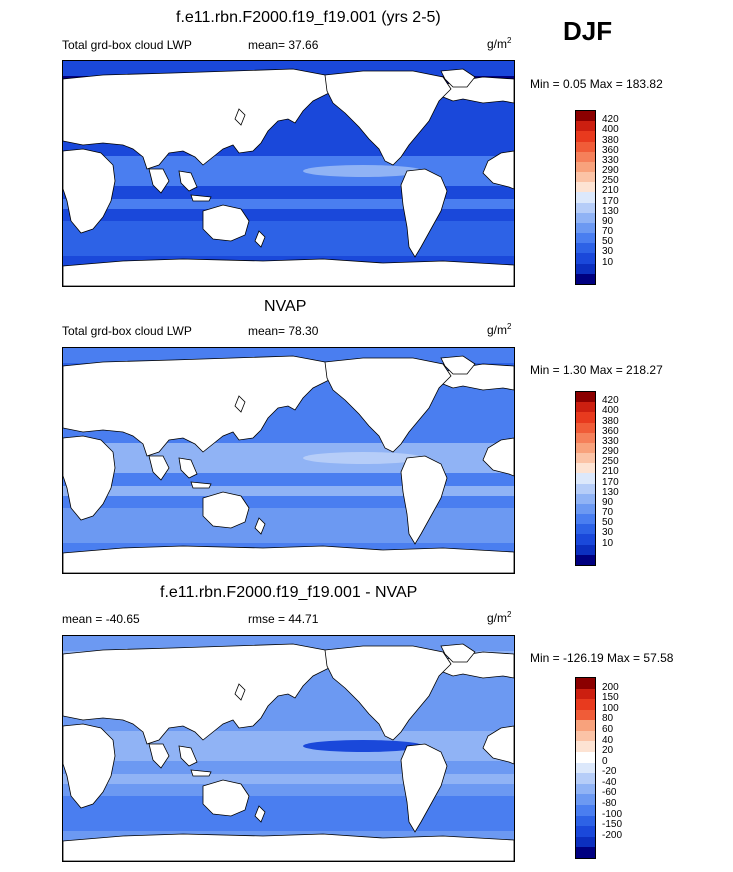 The width and height of the screenshot is (733, 872). I want to click on panel-3-minmax: Min = -126.19 Max = 57.58, so click(602, 658).